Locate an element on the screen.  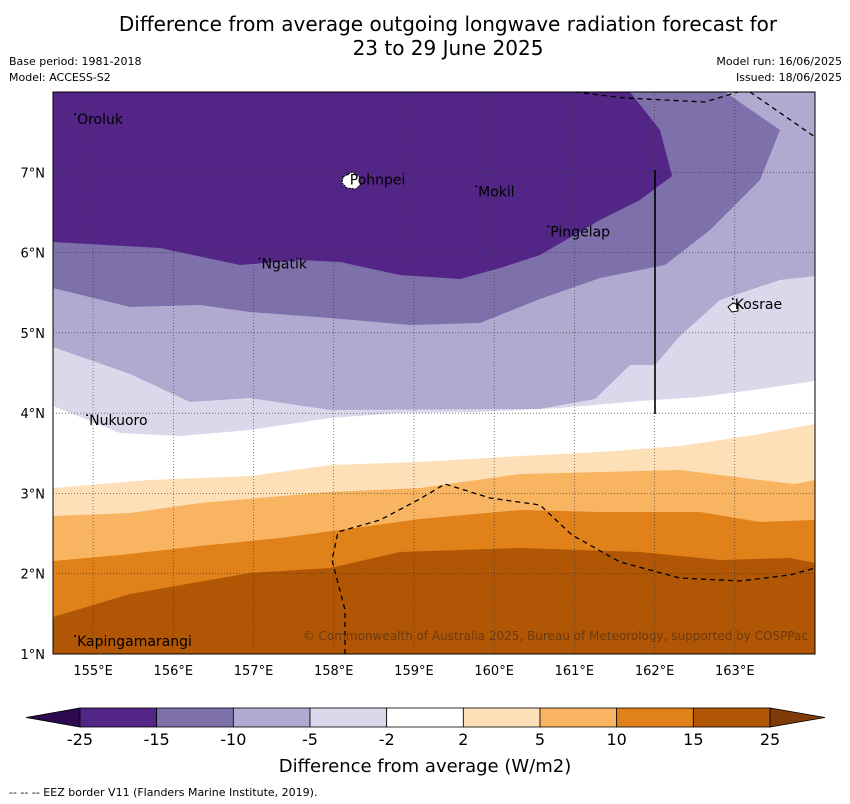
y-tick-label: 6°N is located at coordinates (33, 254).